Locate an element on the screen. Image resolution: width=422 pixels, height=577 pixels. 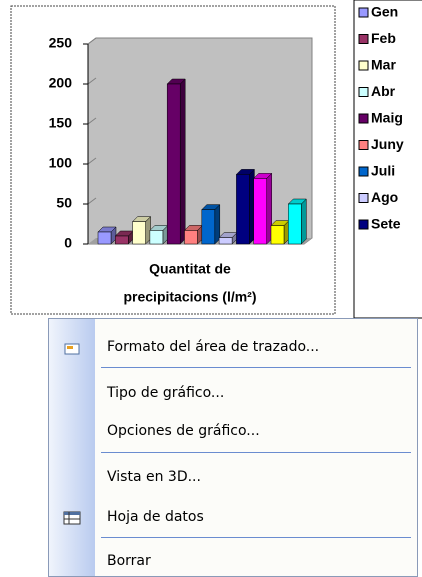
y-tick-label: 250 is located at coordinates (61, 43).